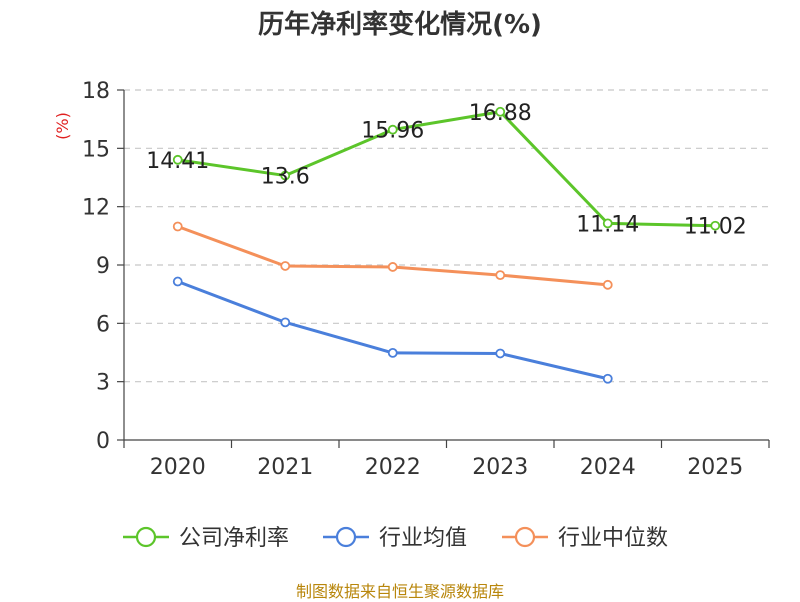  What do you see at coordinates (399, 591) in the screenshot?
I see `source-note: 制图数据来自恒生聚源数据库` at bounding box center [399, 591].